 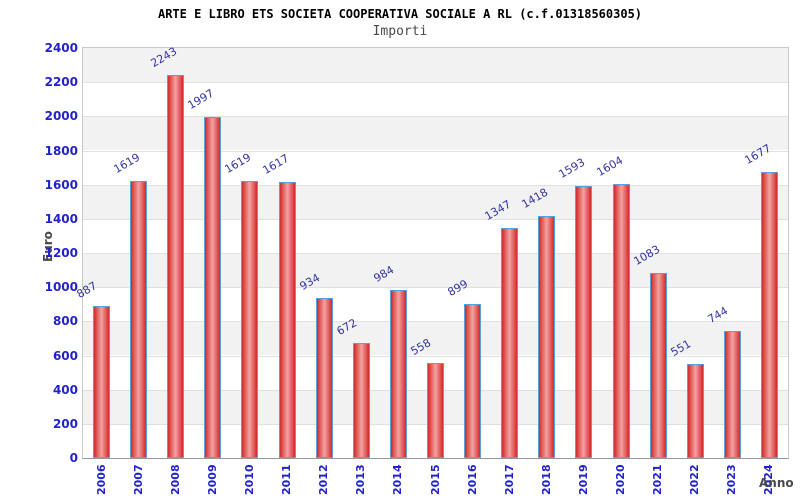 What do you see at coordinates (732, 479) in the screenshot?
I see `x-tick-label: 2023` at bounding box center [732, 479].